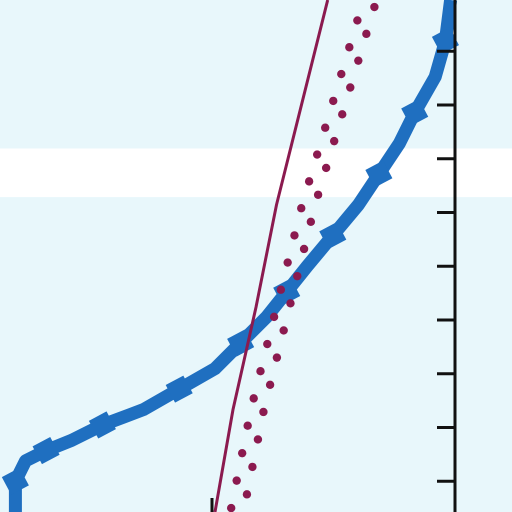 This screenshot has height=512, width=512. Describe the element at coordinates (256, 173) in the screenshot. I see `highlight-band` at that location.